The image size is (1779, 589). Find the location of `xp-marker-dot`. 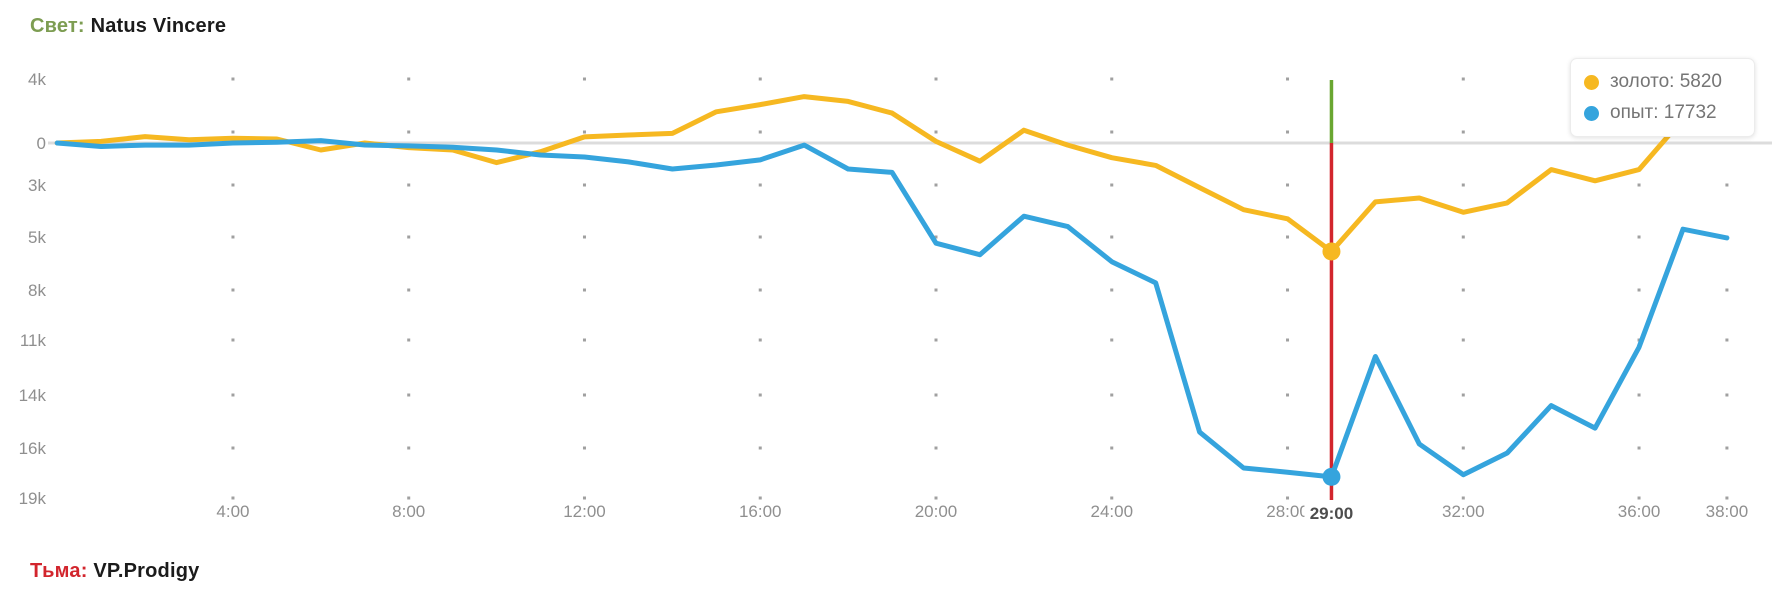

xp-marker-dot is located at coordinates (1331, 476).